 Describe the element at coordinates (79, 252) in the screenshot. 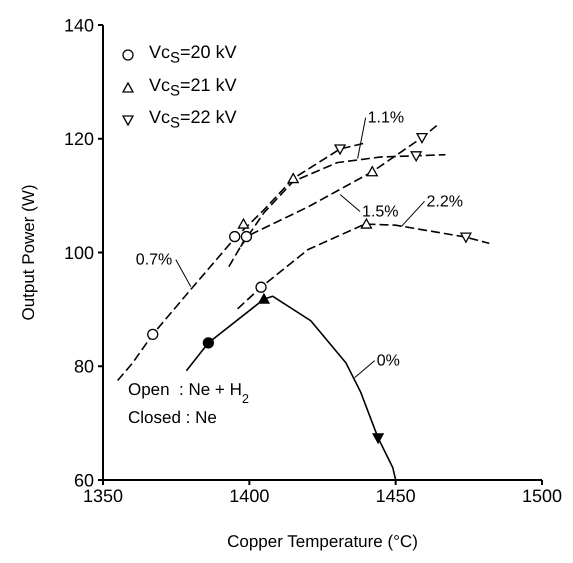

I see `y-tick-label: 100` at that location.